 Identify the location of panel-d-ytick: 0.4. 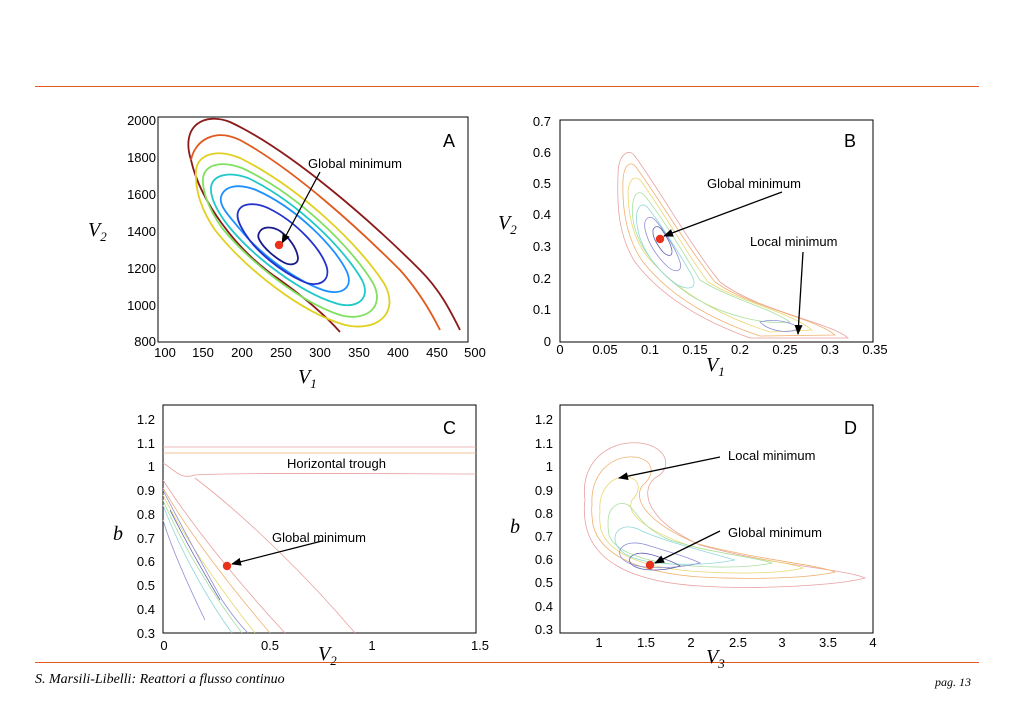
(544, 606).